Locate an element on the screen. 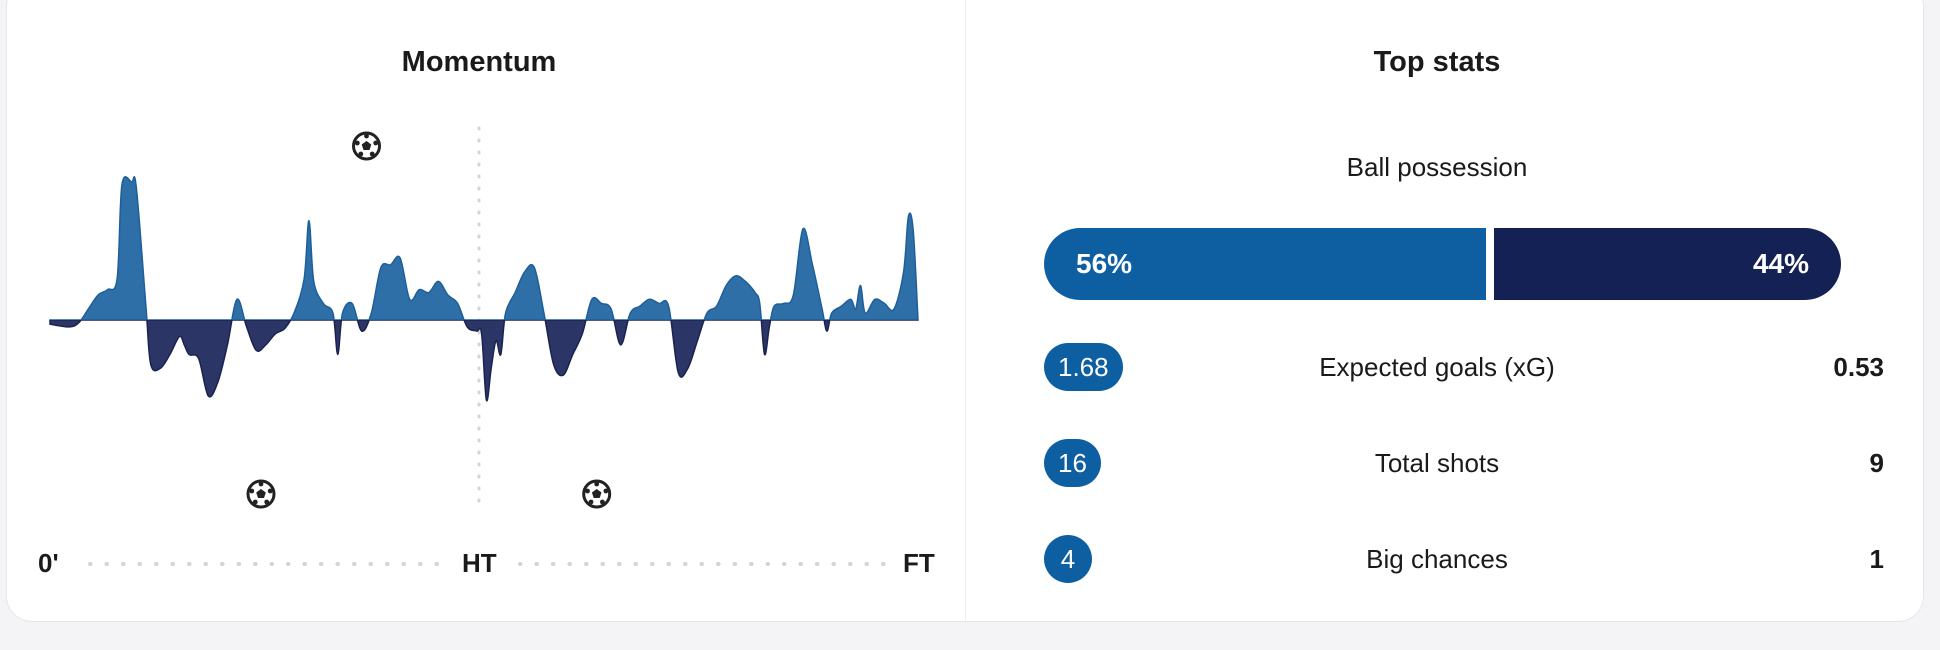  stat-away-value: 0.53 is located at coordinates (1858, 367).